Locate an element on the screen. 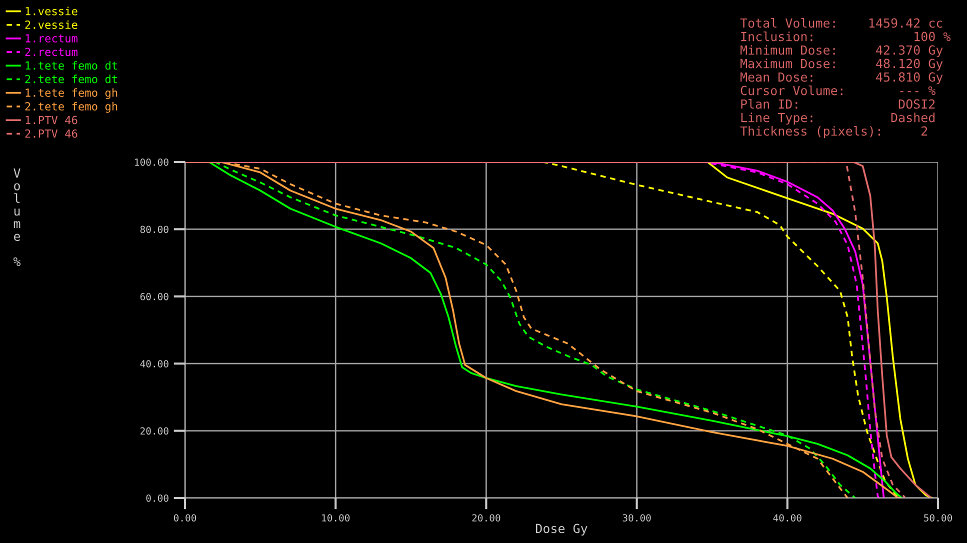  x-tick-label: 30.00 is located at coordinates (636, 518).